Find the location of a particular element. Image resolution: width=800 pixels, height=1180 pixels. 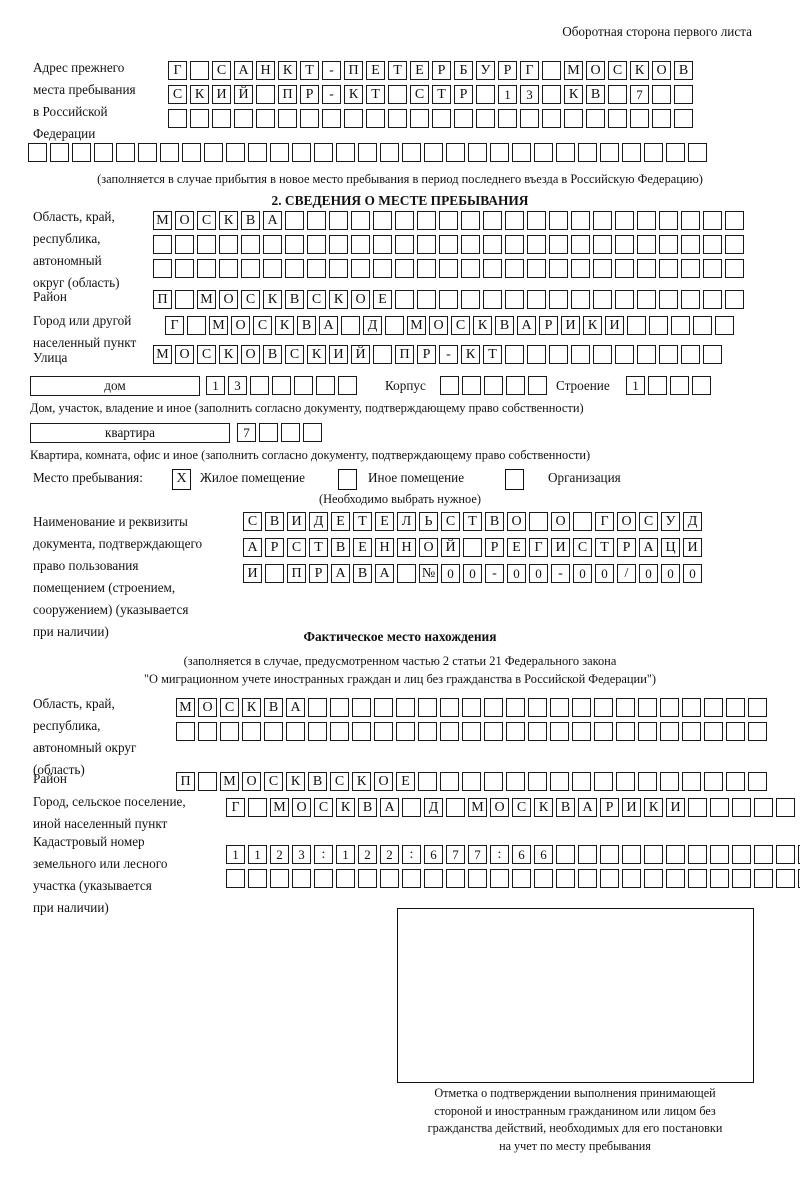

prev-address-row-2-cell-3: И is located at coordinates (221, 94).